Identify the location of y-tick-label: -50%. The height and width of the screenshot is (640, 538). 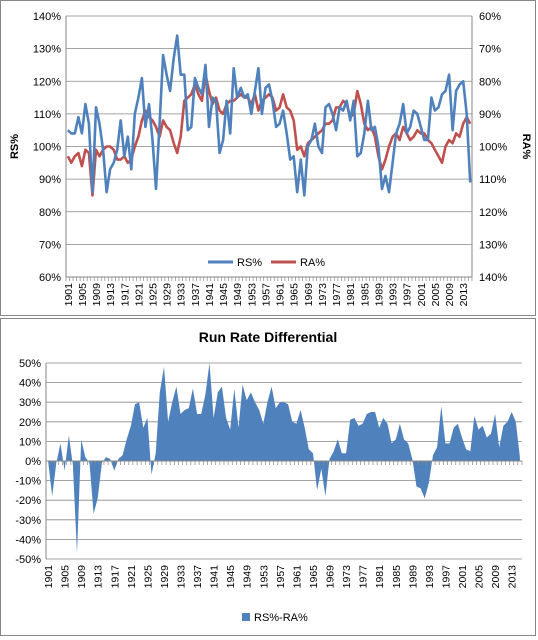
(28, 560).